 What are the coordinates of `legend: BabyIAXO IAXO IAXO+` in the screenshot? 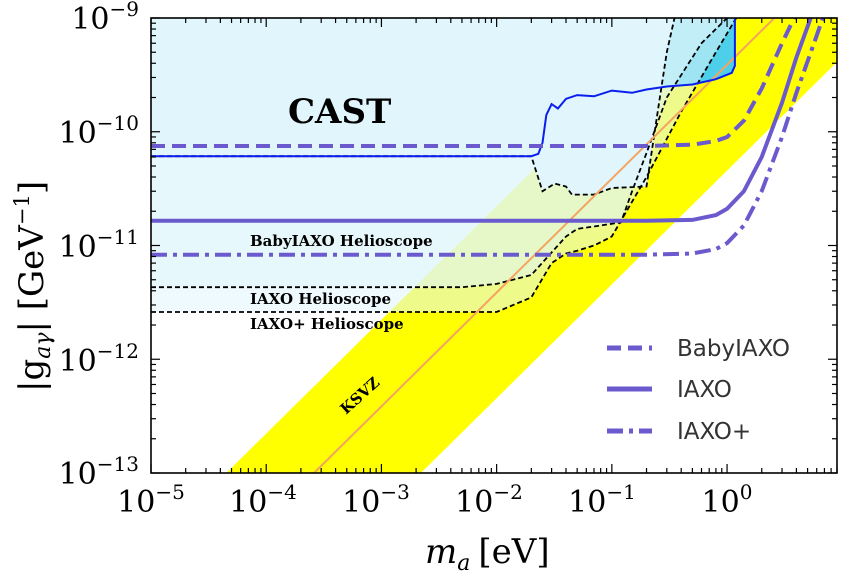 It's located at (698, 390).